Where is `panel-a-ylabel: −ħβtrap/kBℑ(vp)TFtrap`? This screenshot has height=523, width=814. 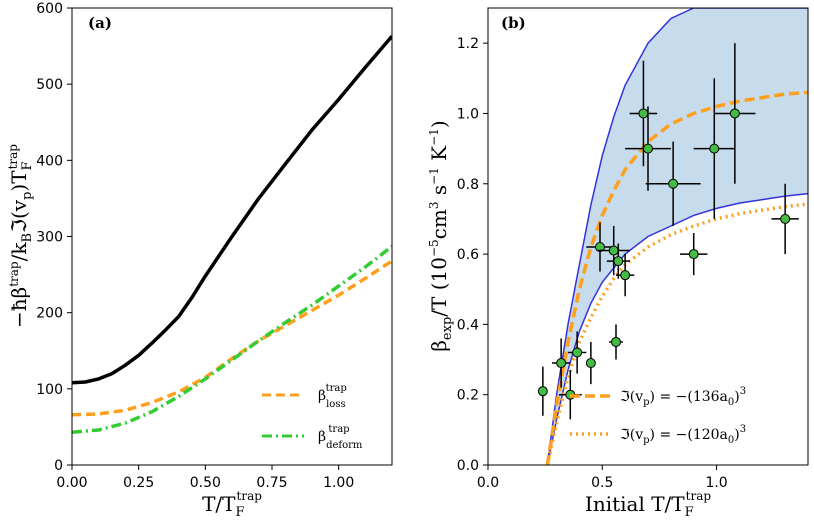 panel-a-ylabel: −ħβtrap/kBℑ(vp)TFtrap is located at coordinates (20, 236).